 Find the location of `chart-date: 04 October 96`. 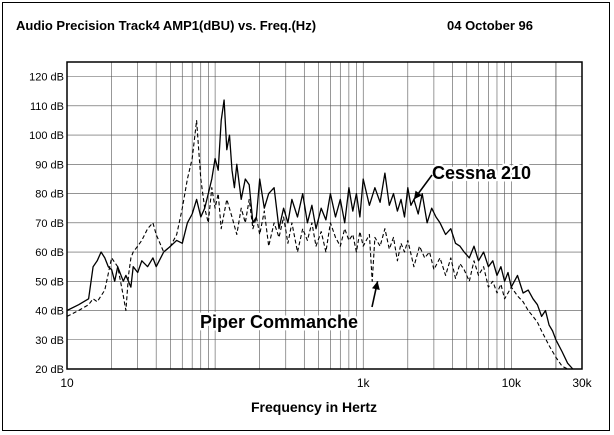

chart-date: 04 October 96 is located at coordinates (490, 25).